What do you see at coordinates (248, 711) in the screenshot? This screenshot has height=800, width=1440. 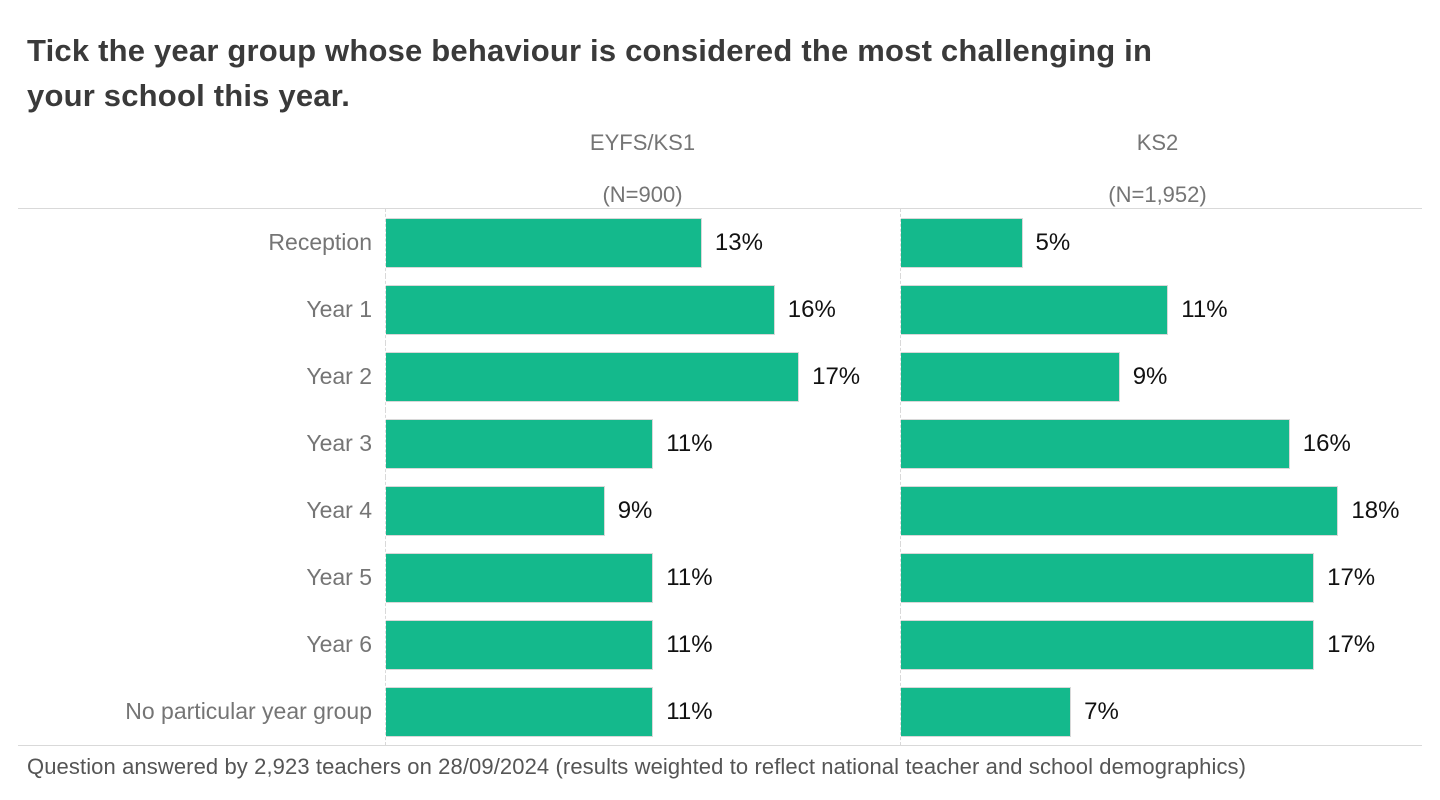 I see `category-label: No particular year group` at bounding box center [248, 711].